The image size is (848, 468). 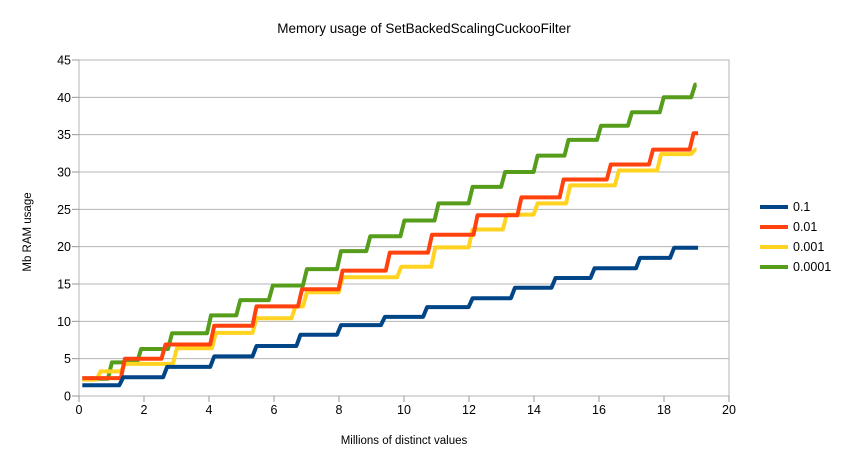 I want to click on y-axis-title: Mb RAM usage, so click(x=28, y=232).